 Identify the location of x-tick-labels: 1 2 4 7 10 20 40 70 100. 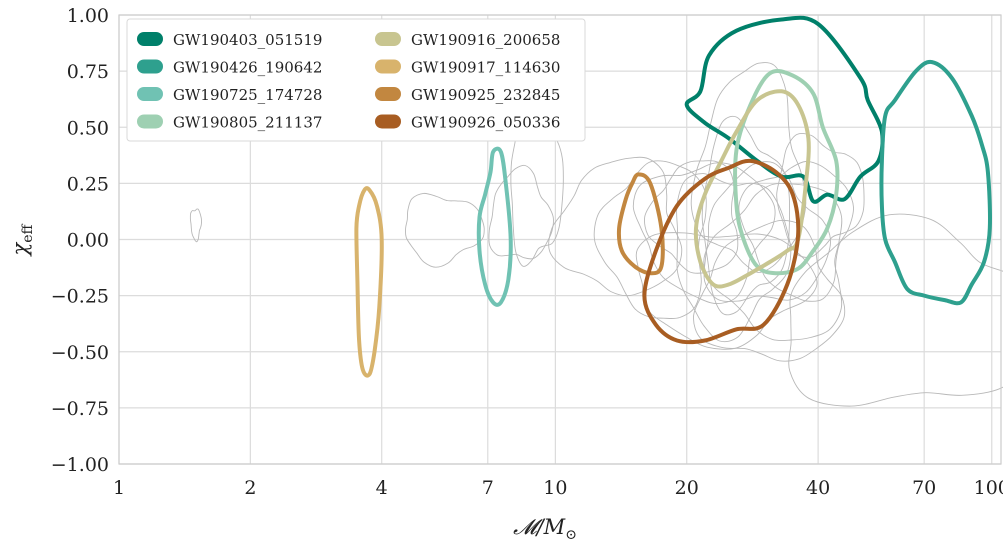
(558, 488).